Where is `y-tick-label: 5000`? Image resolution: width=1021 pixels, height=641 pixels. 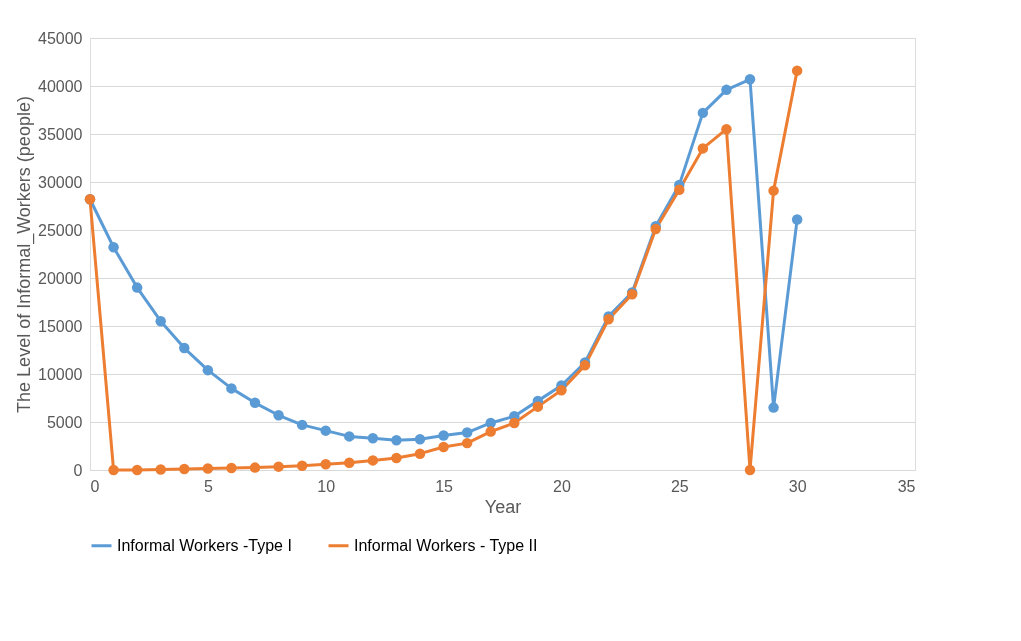 y-tick-label: 5000 is located at coordinates (64, 422).